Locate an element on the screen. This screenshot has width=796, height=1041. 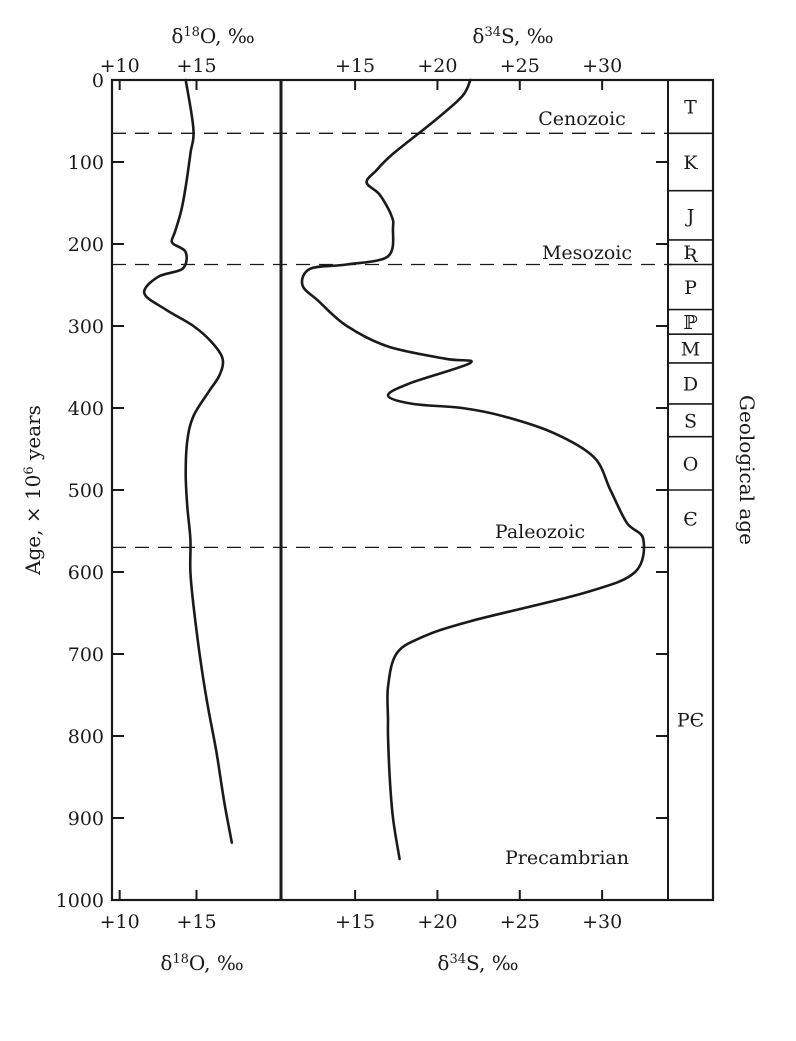
precambrian-label: Precambrian is located at coordinates (567, 858).